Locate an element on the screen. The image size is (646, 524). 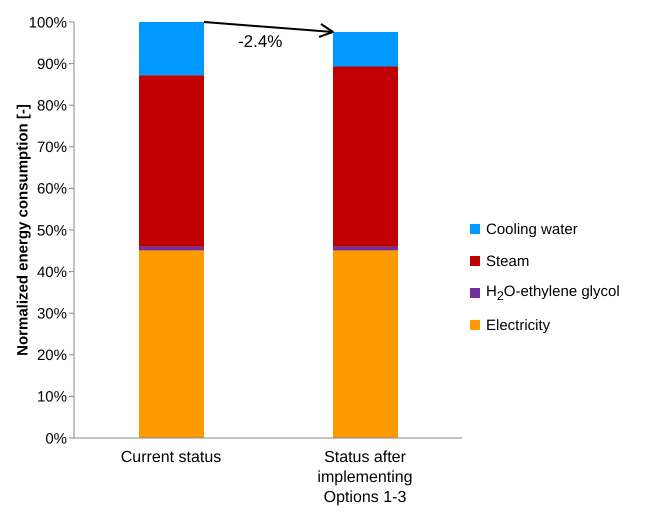
legend-label: Electricity is located at coordinates (518, 325).